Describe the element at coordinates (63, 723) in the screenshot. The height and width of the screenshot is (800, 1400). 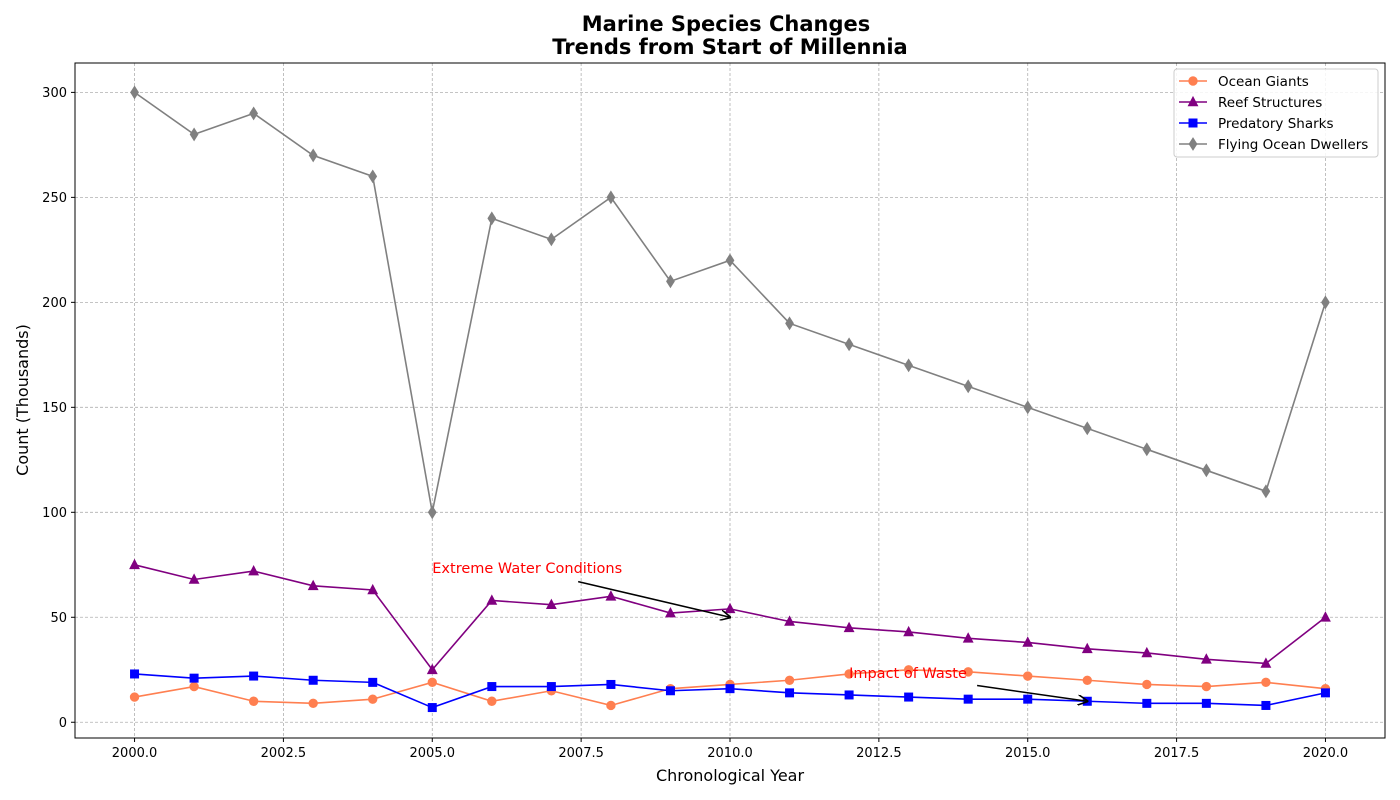
I see `y-tick-label: 0` at that location.